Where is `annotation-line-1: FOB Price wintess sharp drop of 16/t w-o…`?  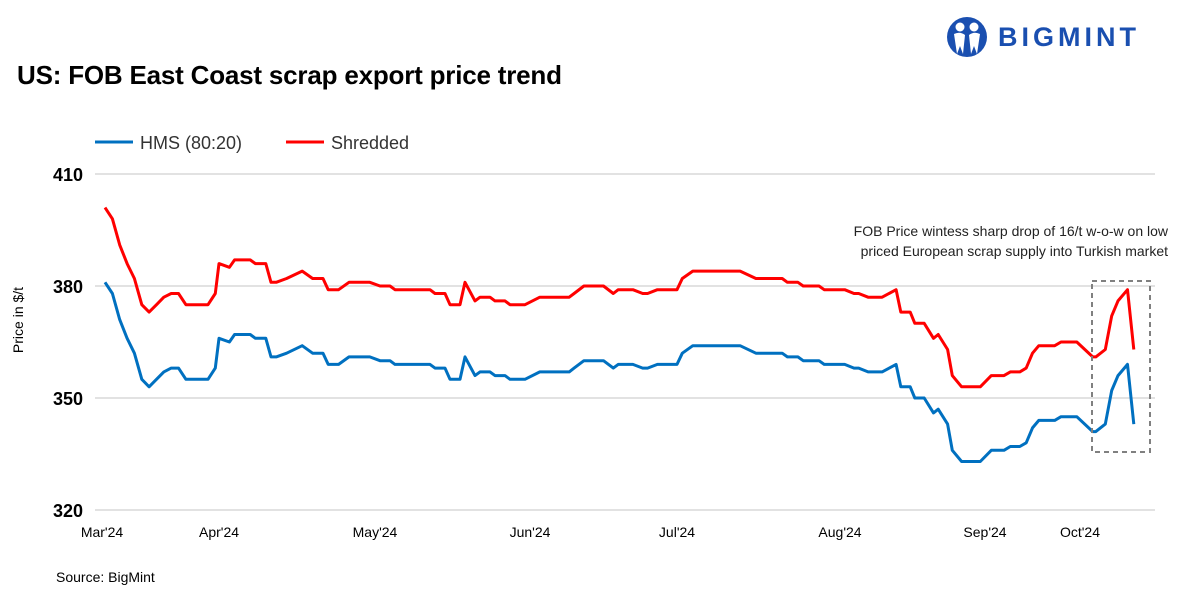
annotation-line-1: FOB Price wintess sharp drop of 16/t w-o… is located at coordinates (1011, 231).